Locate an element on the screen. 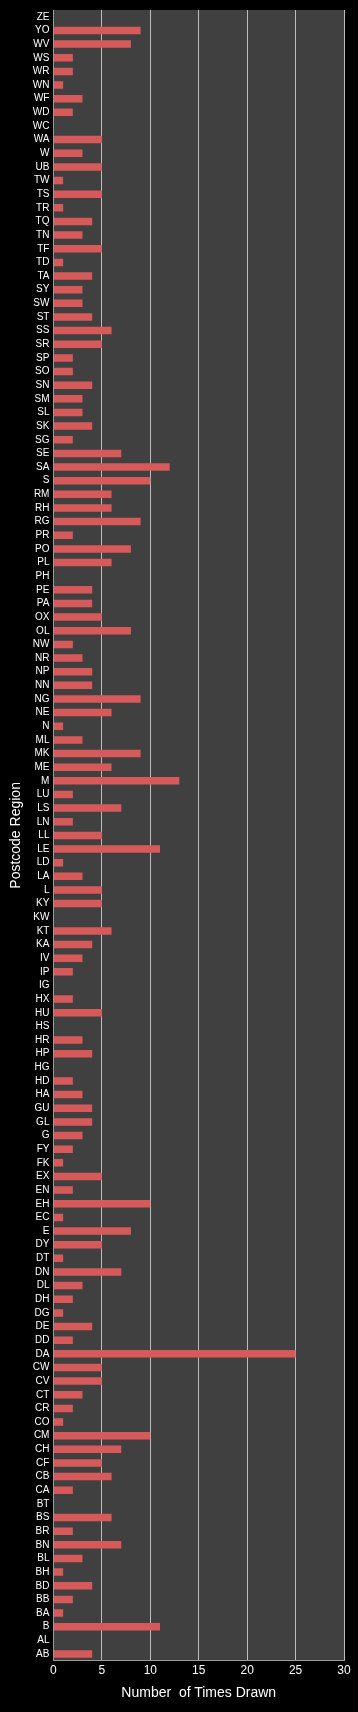 The height and width of the screenshot is (1712, 358). y-tick-label: TQ is located at coordinates (42, 221).